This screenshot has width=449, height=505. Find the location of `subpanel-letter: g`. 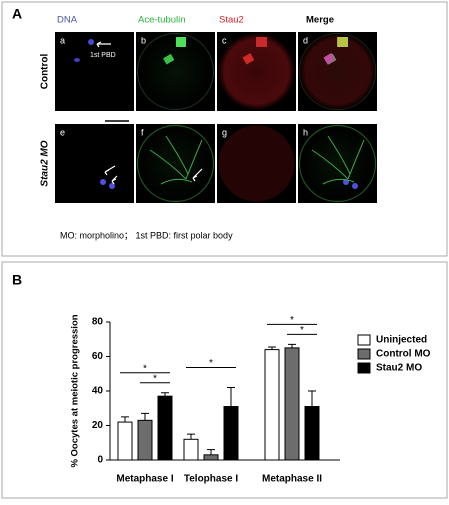

subpanel-letter: g is located at coordinates (224, 132).